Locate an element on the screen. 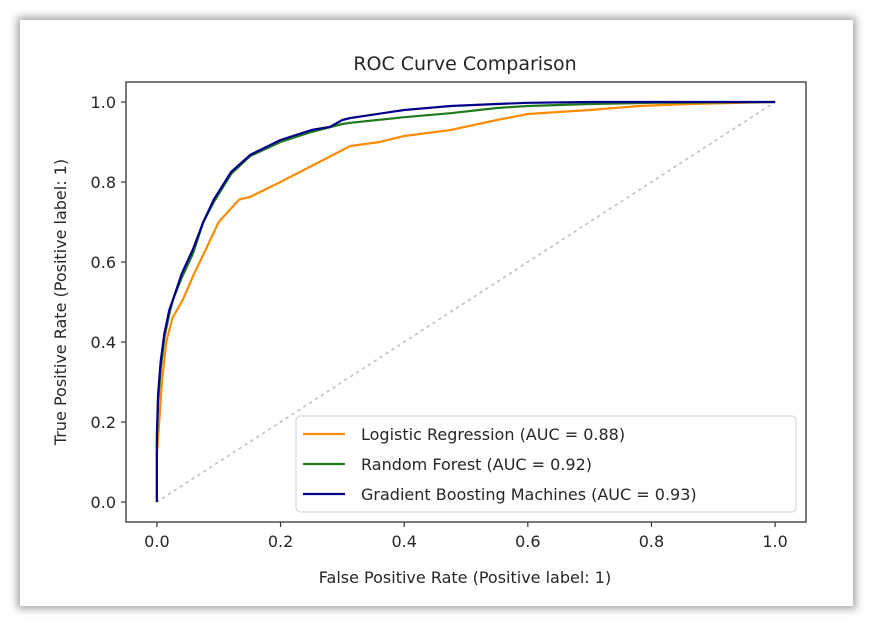  y-axis: 0.0 0.2 0.4 0.6 0.8 1.0 is located at coordinates (108, 302).